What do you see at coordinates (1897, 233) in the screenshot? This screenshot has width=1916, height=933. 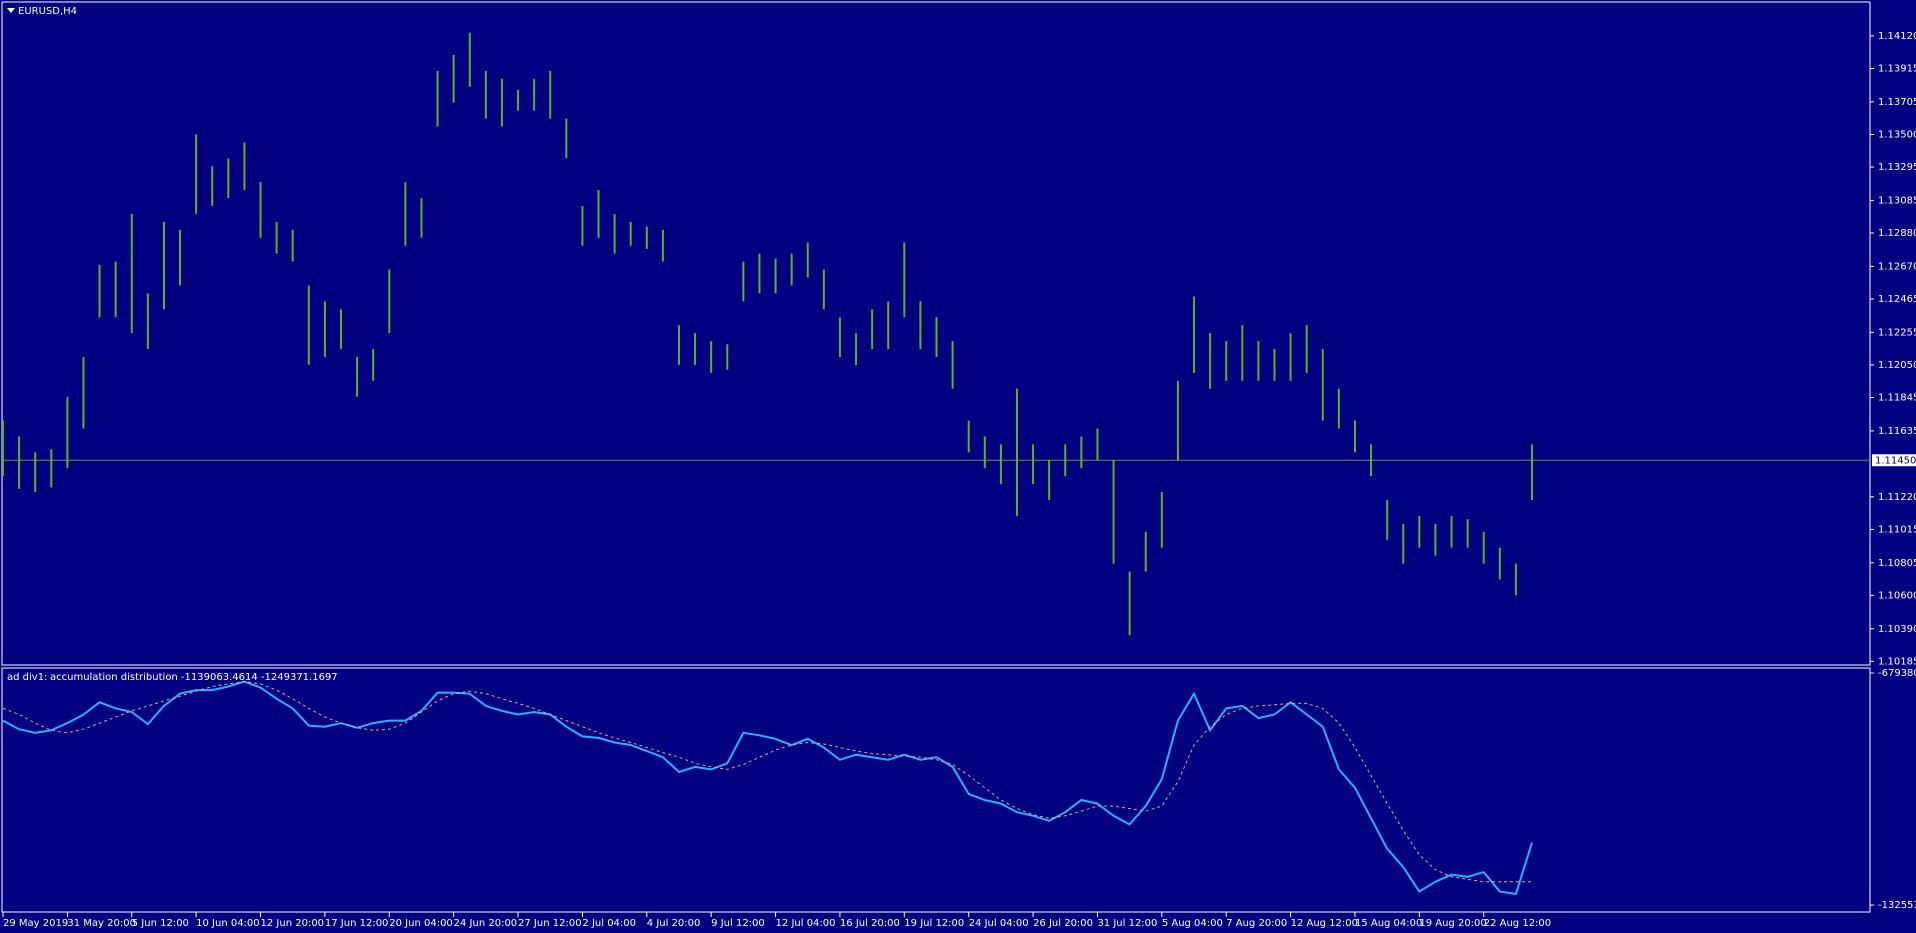 I see `y-tick-label: 1.12880` at bounding box center [1897, 233].